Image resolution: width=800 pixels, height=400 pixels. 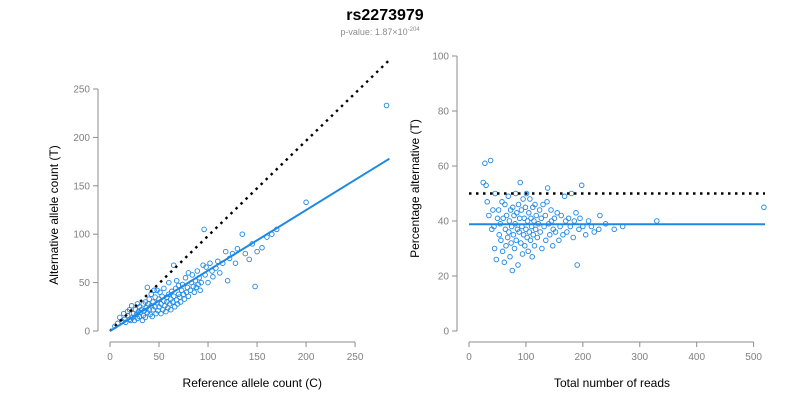 What do you see at coordinates (469, 357) in the screenshot?
I see `x-tick-label: 0` at bounding box center [469, 357].